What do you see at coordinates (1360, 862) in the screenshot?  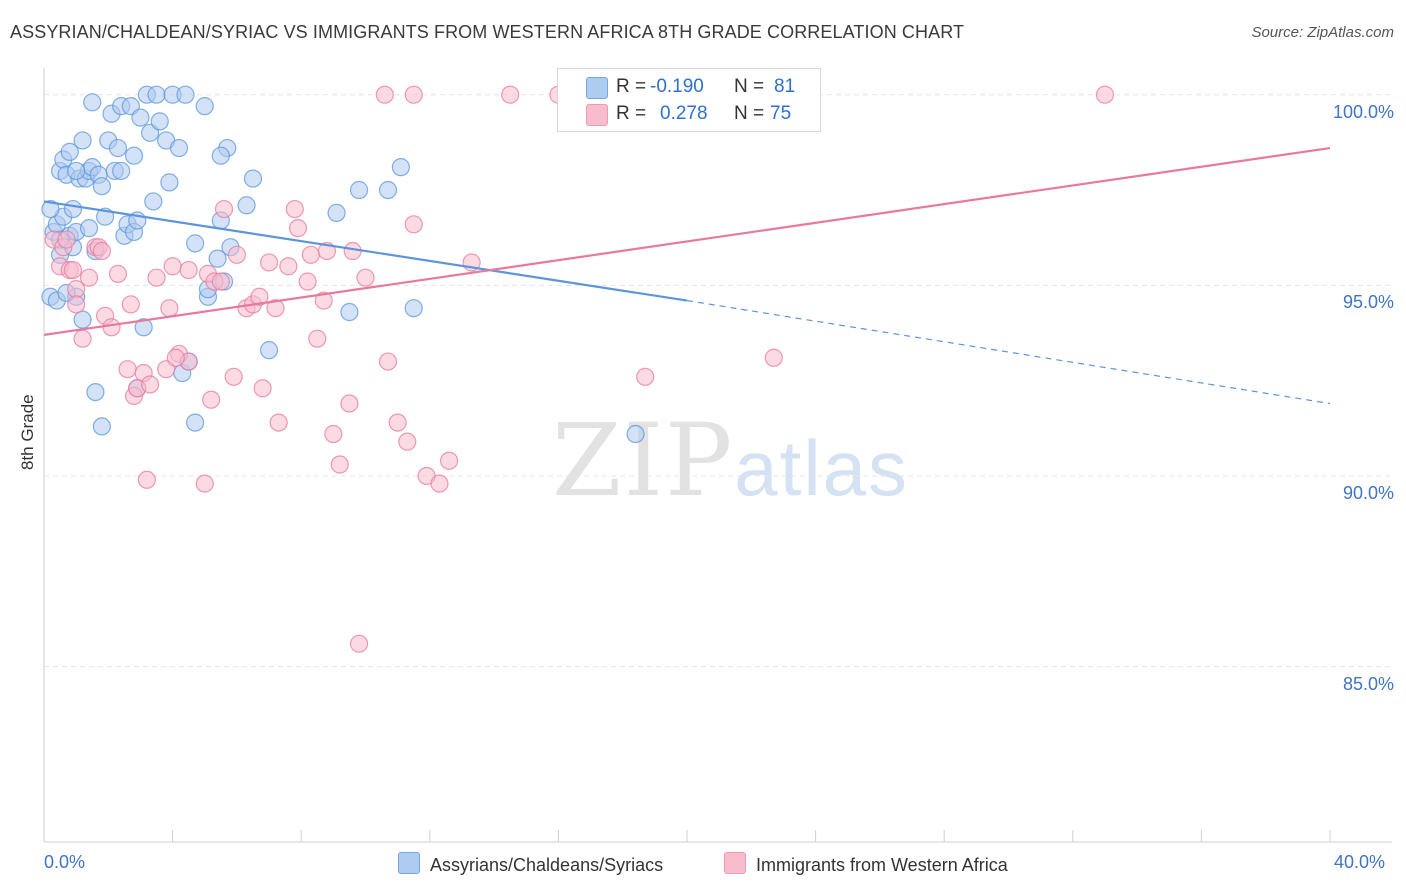 I see `x-tick-label-max: 40.0%` at bounding box center [1360, 862].